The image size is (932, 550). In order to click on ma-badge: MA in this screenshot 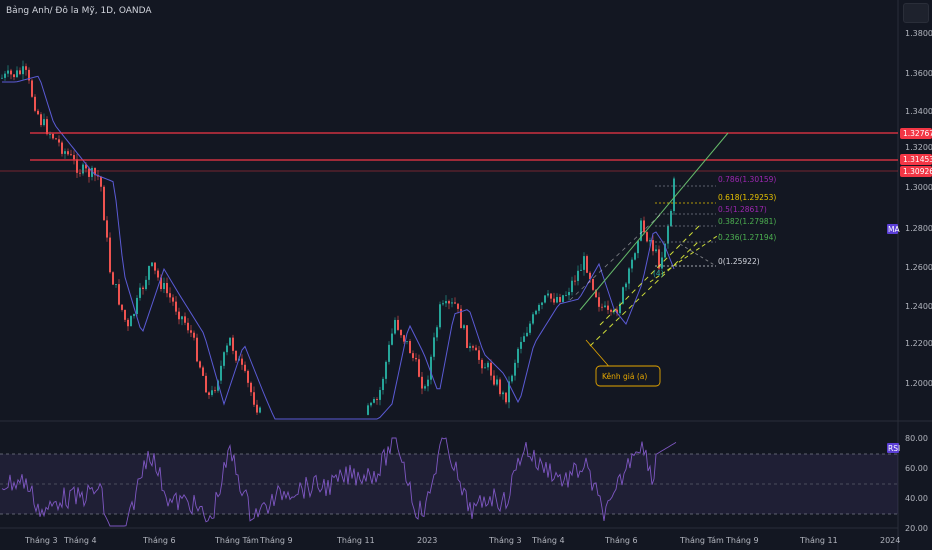, I will do `click(894, 229)`.